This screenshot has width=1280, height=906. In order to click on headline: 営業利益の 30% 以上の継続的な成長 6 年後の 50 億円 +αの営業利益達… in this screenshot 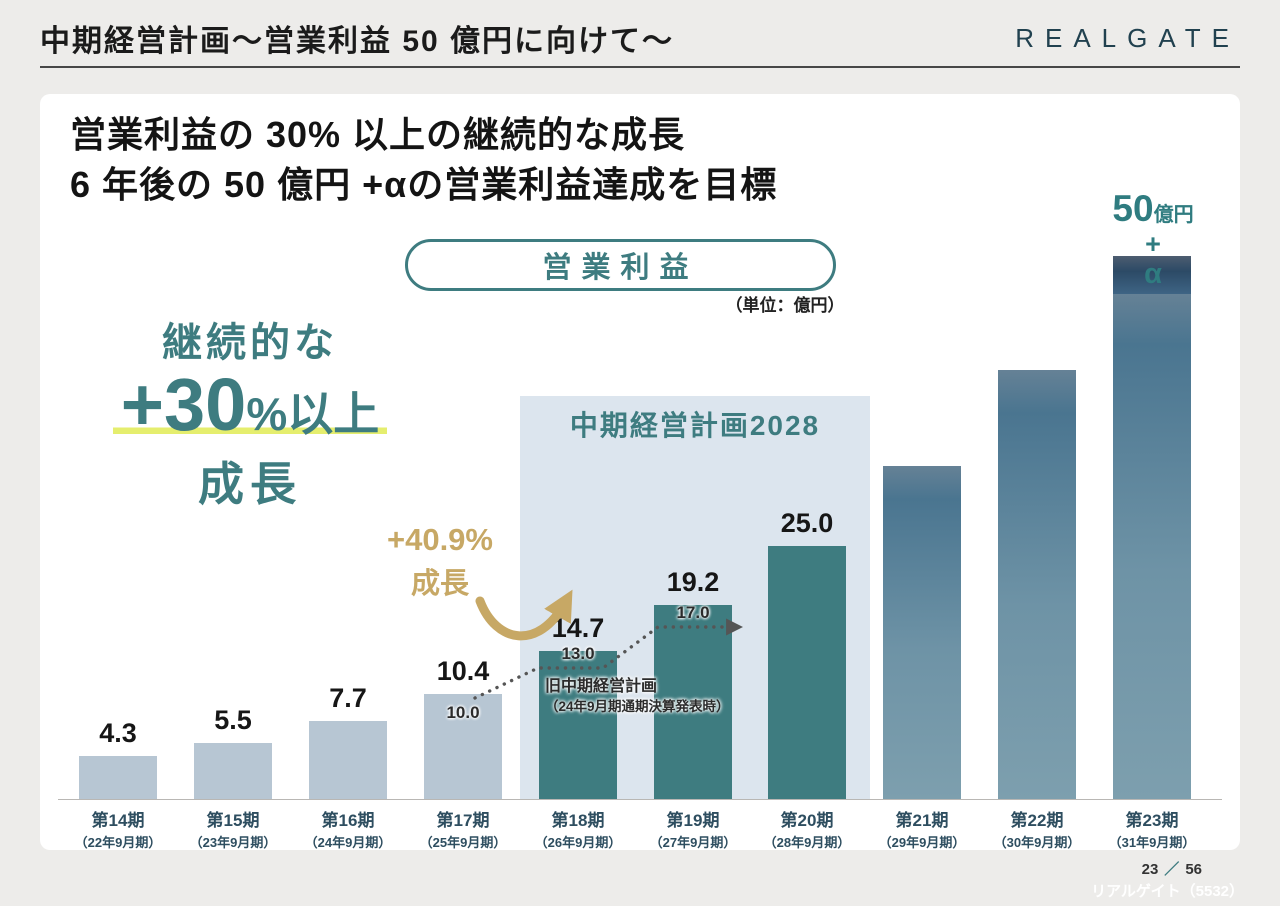, I will do `click(423, 159)`.